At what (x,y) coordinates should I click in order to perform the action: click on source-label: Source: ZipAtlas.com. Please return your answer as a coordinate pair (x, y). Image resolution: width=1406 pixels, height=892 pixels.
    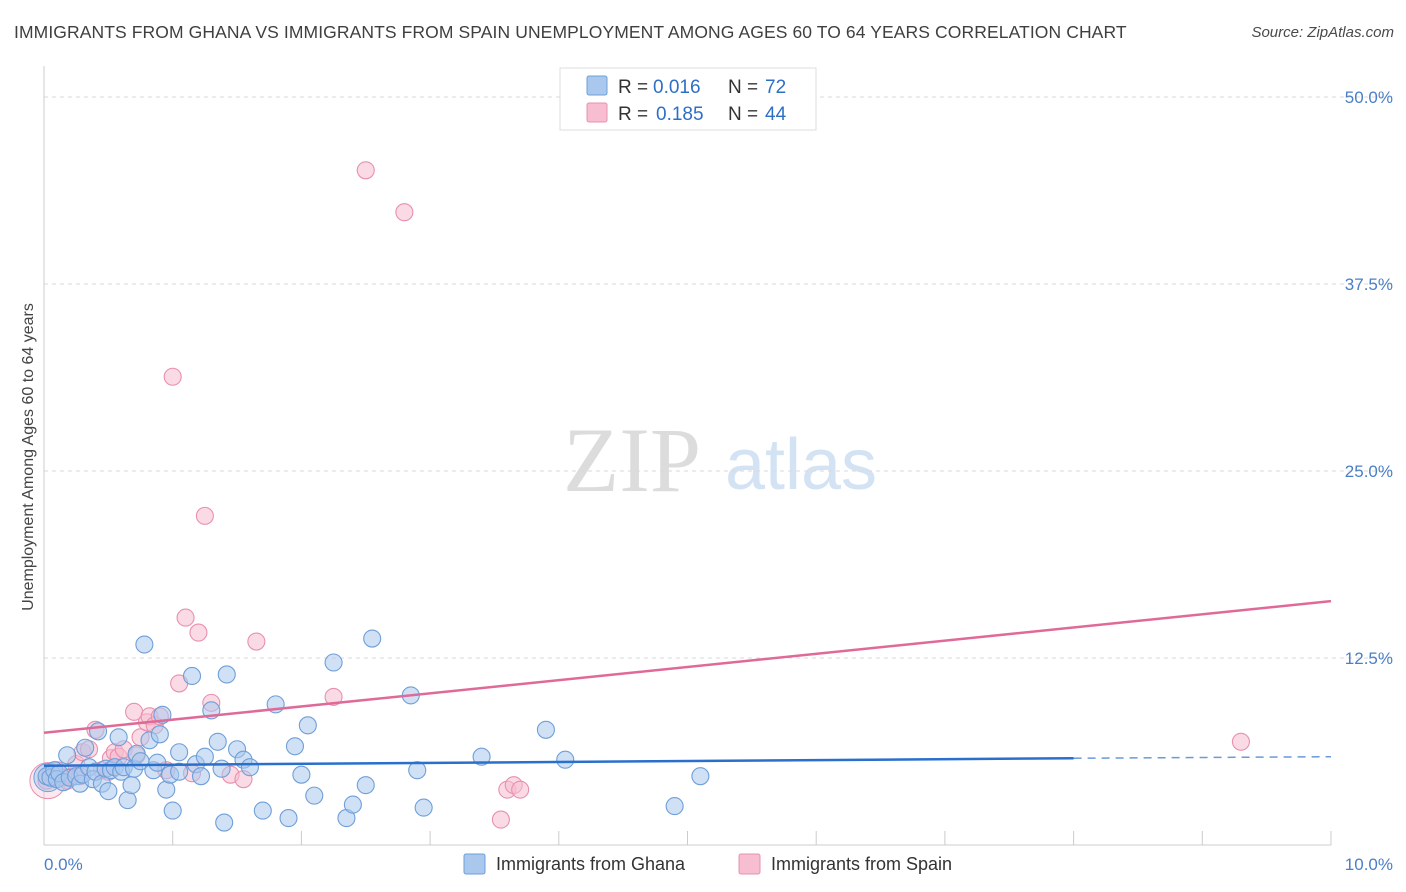
    Looking at the image, I should click on (1322, 32).